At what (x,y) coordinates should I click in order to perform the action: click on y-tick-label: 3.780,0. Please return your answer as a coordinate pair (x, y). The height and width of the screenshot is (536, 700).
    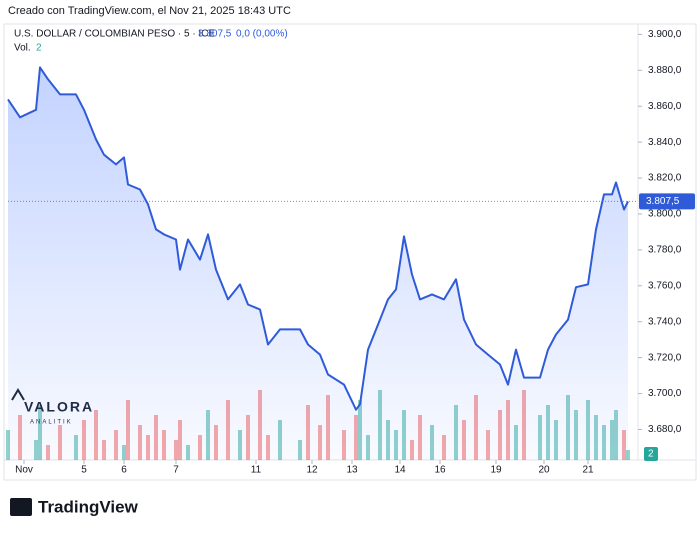
    Looking at the image, I should click on (665, 250).